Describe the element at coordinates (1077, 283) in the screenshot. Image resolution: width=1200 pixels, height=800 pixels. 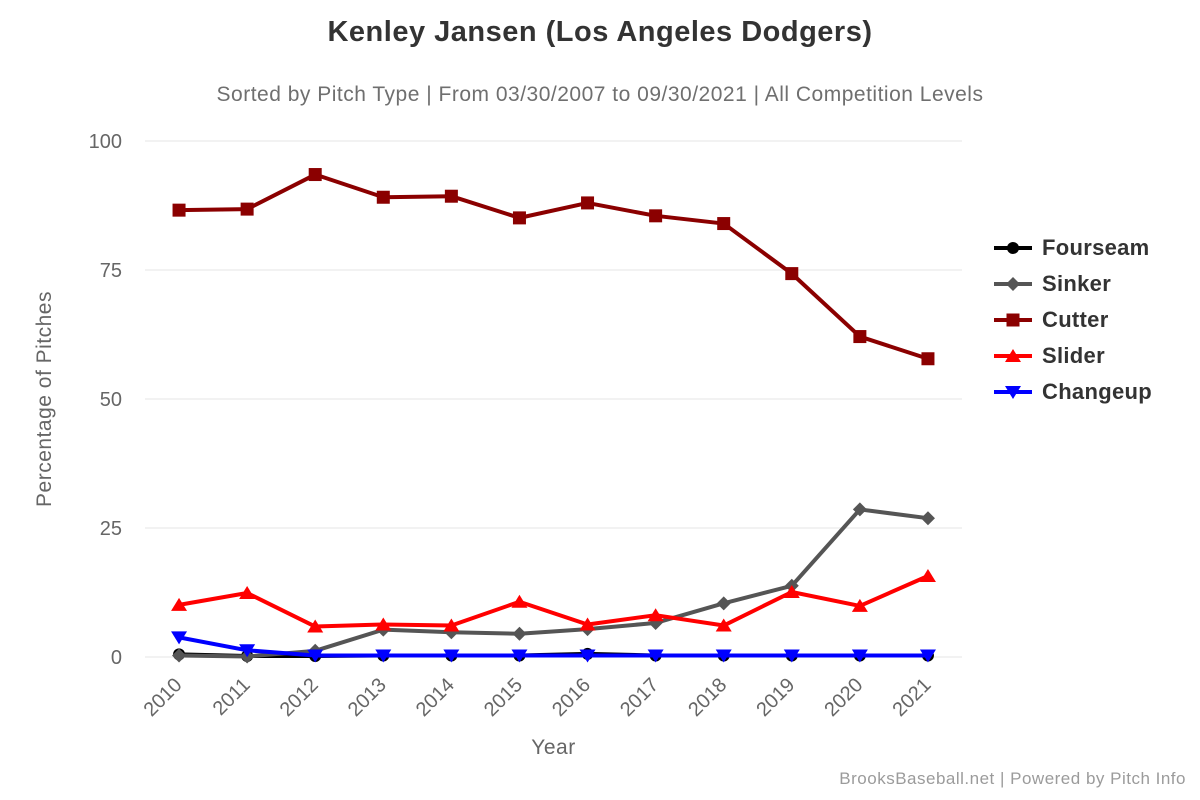
I see `legend-label: Sinker` at that location.